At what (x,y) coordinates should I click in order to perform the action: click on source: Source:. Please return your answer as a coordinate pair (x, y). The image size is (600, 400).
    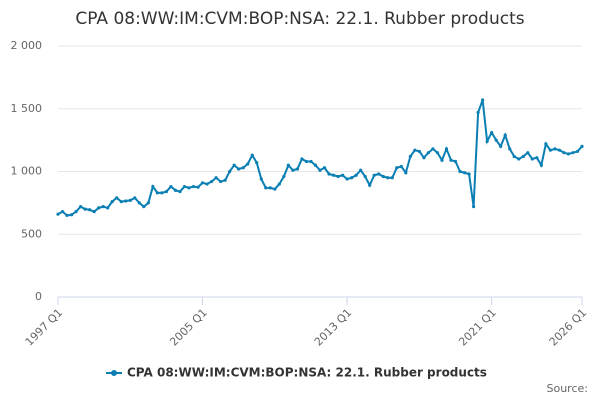
    Looking at the image, I should click on (568, 388).